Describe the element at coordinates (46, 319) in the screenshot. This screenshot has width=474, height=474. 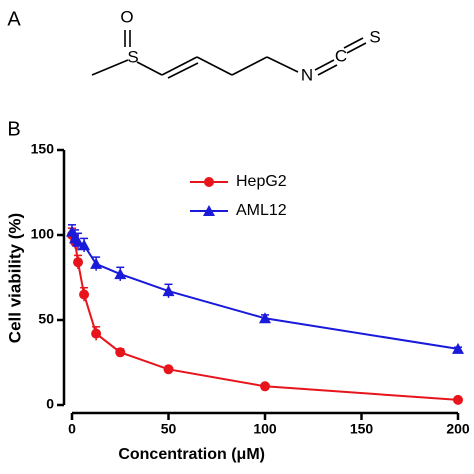
I see `y-tick-label: 50` at that location.